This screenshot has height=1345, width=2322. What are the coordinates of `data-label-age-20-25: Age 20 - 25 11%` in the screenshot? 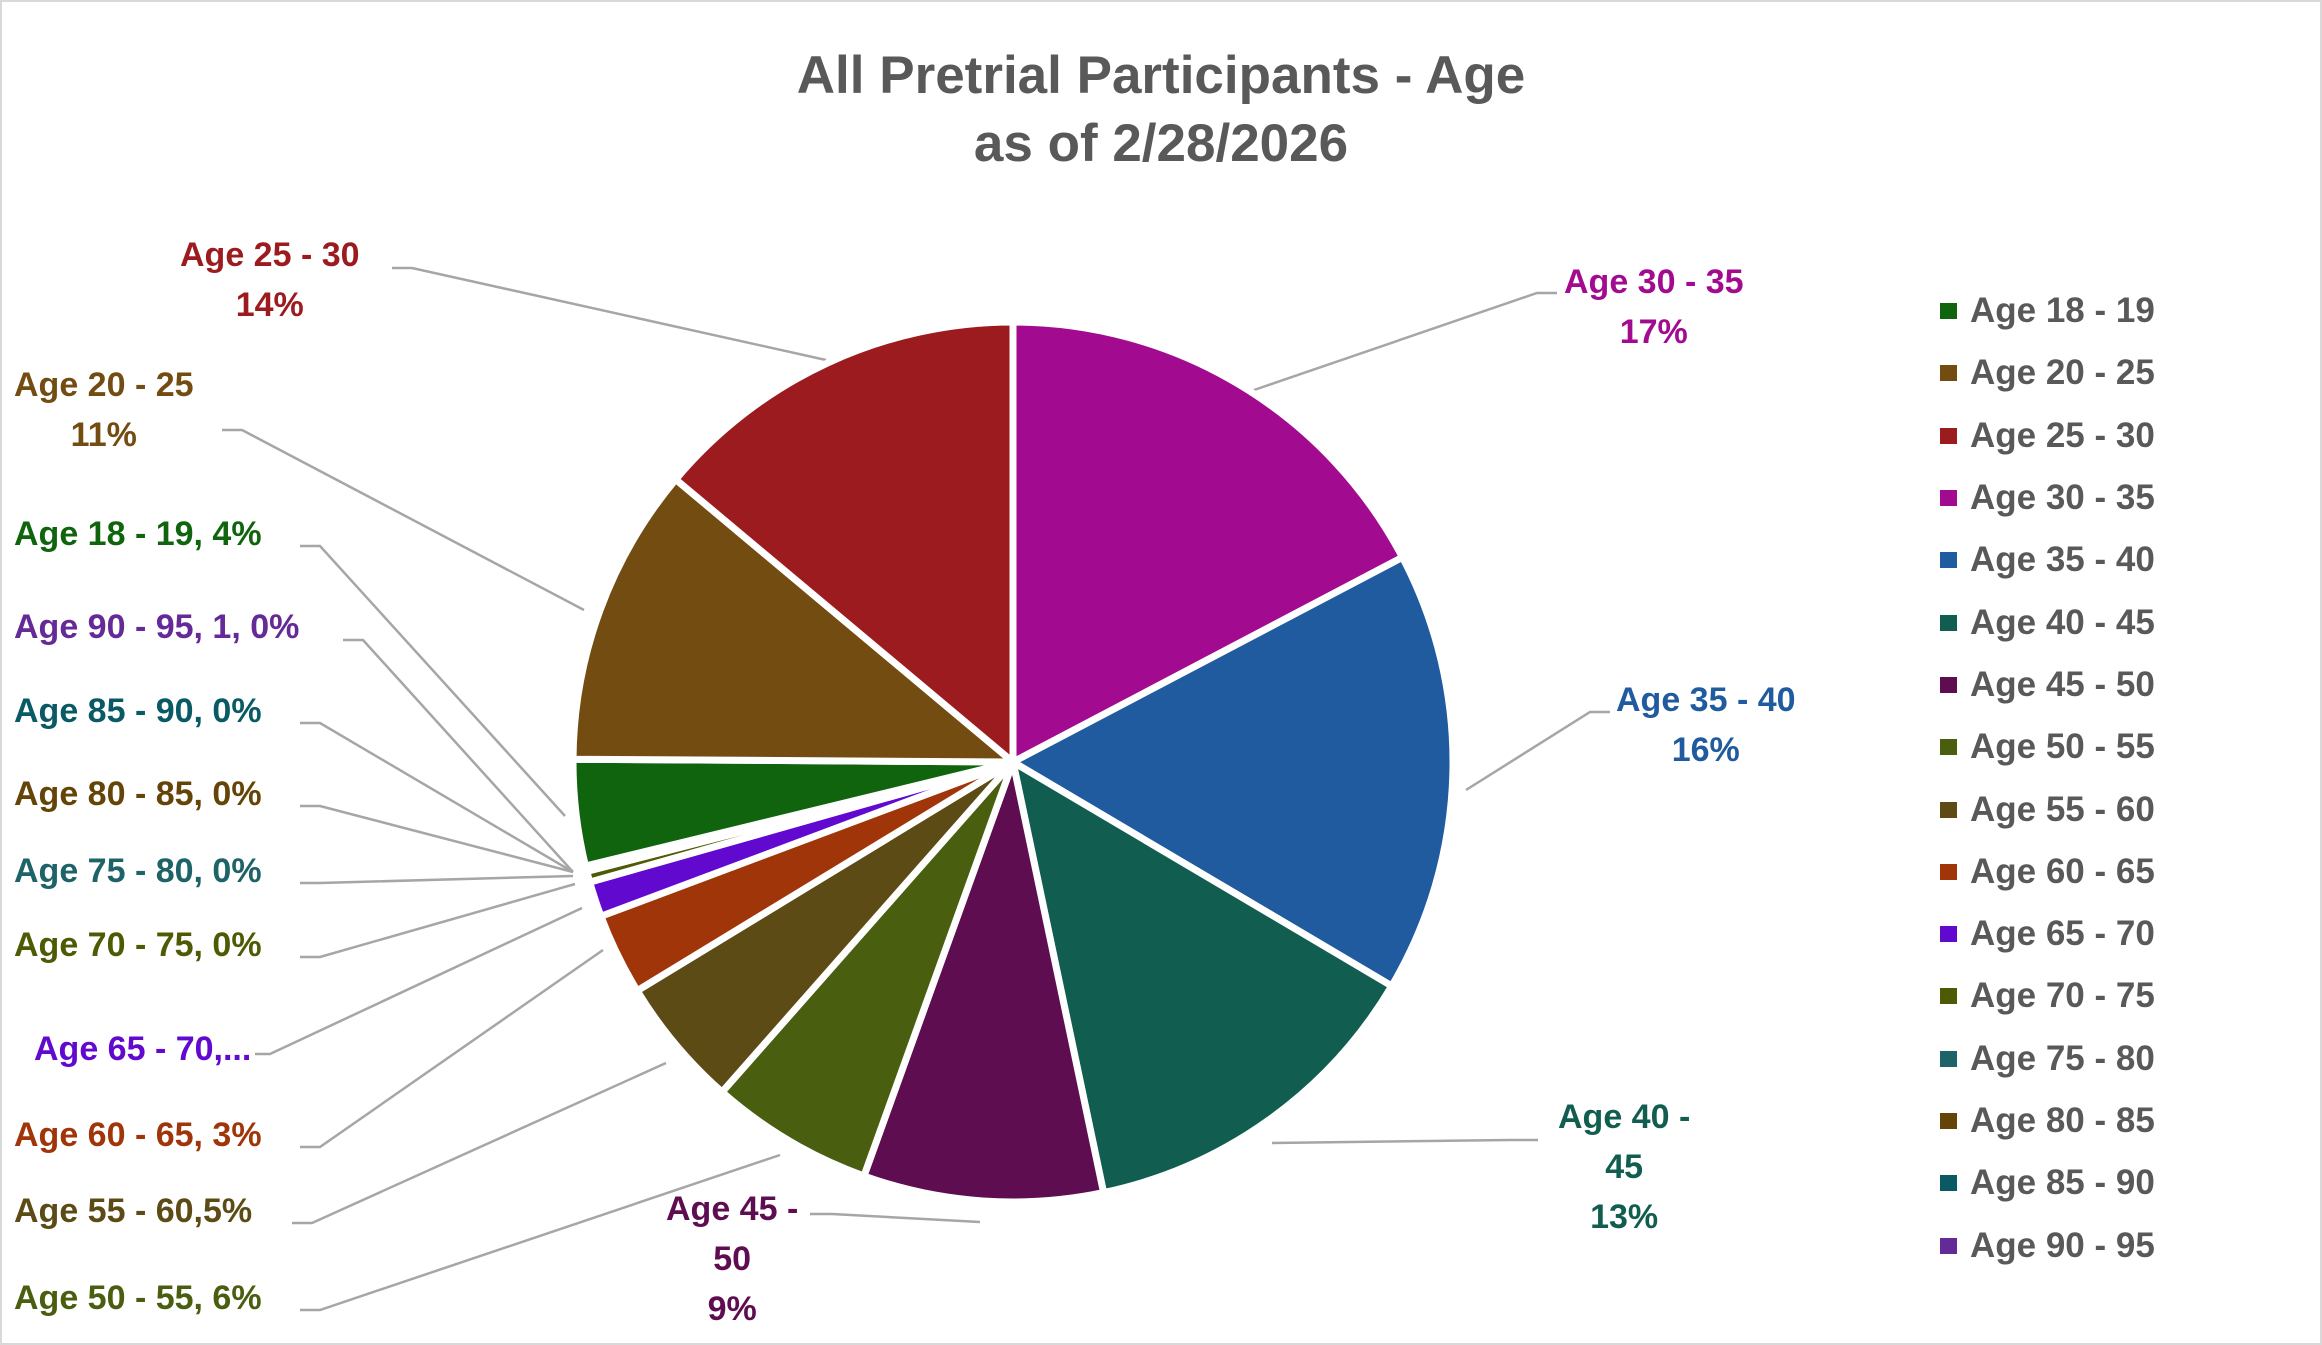 It's located at (104, 410).